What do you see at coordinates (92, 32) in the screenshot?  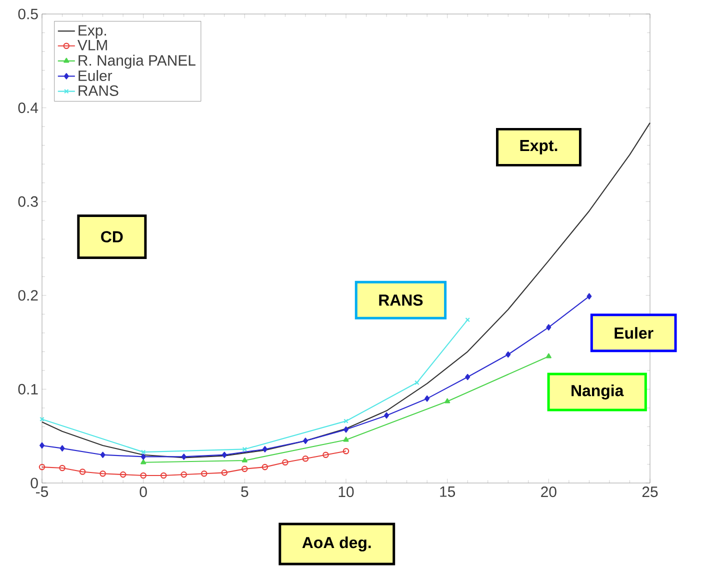 I see `legend-label: Exp.` at bounding box center [92, 32].